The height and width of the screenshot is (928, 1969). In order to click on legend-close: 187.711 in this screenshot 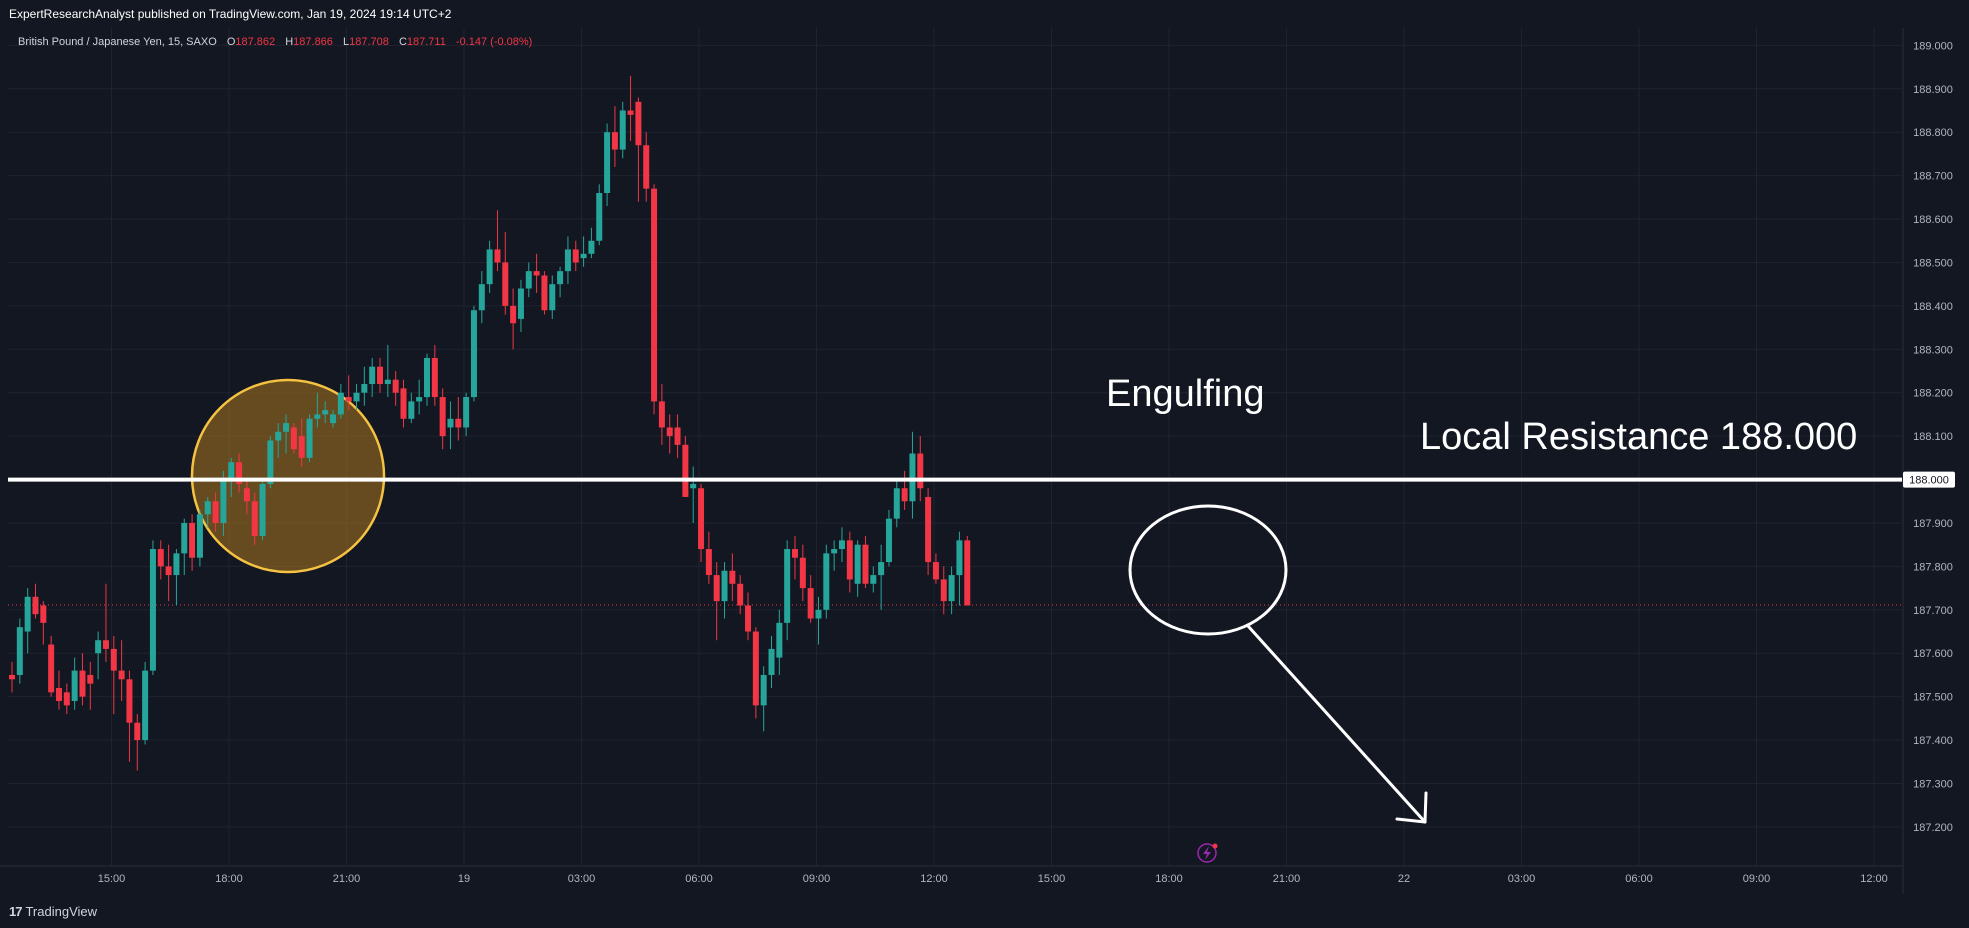, I will do `click(426, 42)`.